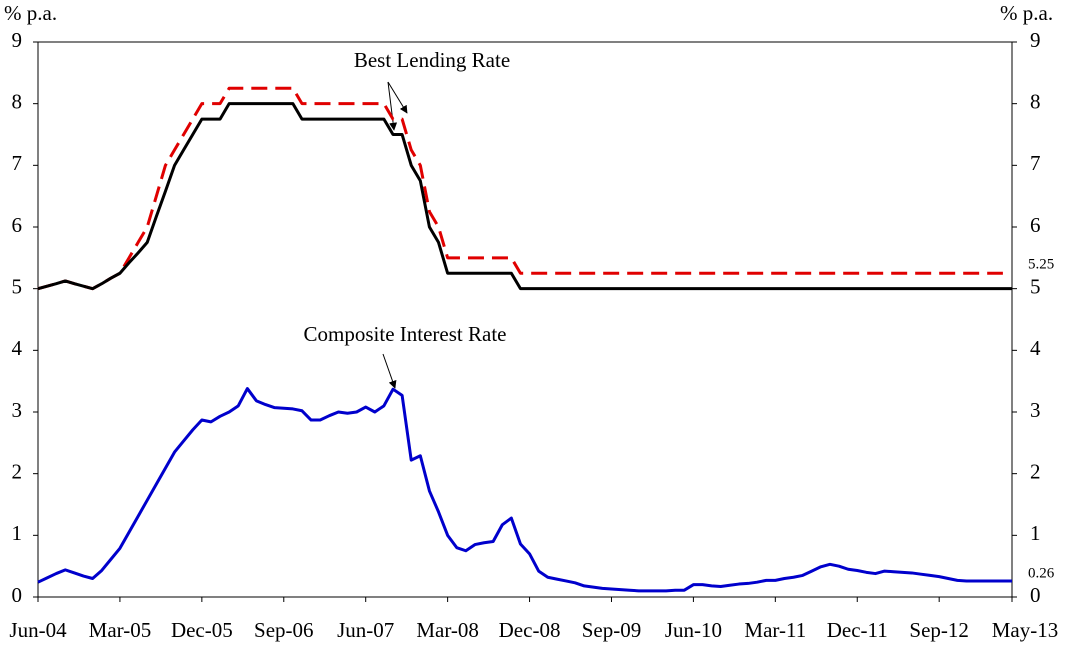 This screenshot has height=647, width=1069. I want to click on annotation: Composite Interest Rate, so click(405, 334).